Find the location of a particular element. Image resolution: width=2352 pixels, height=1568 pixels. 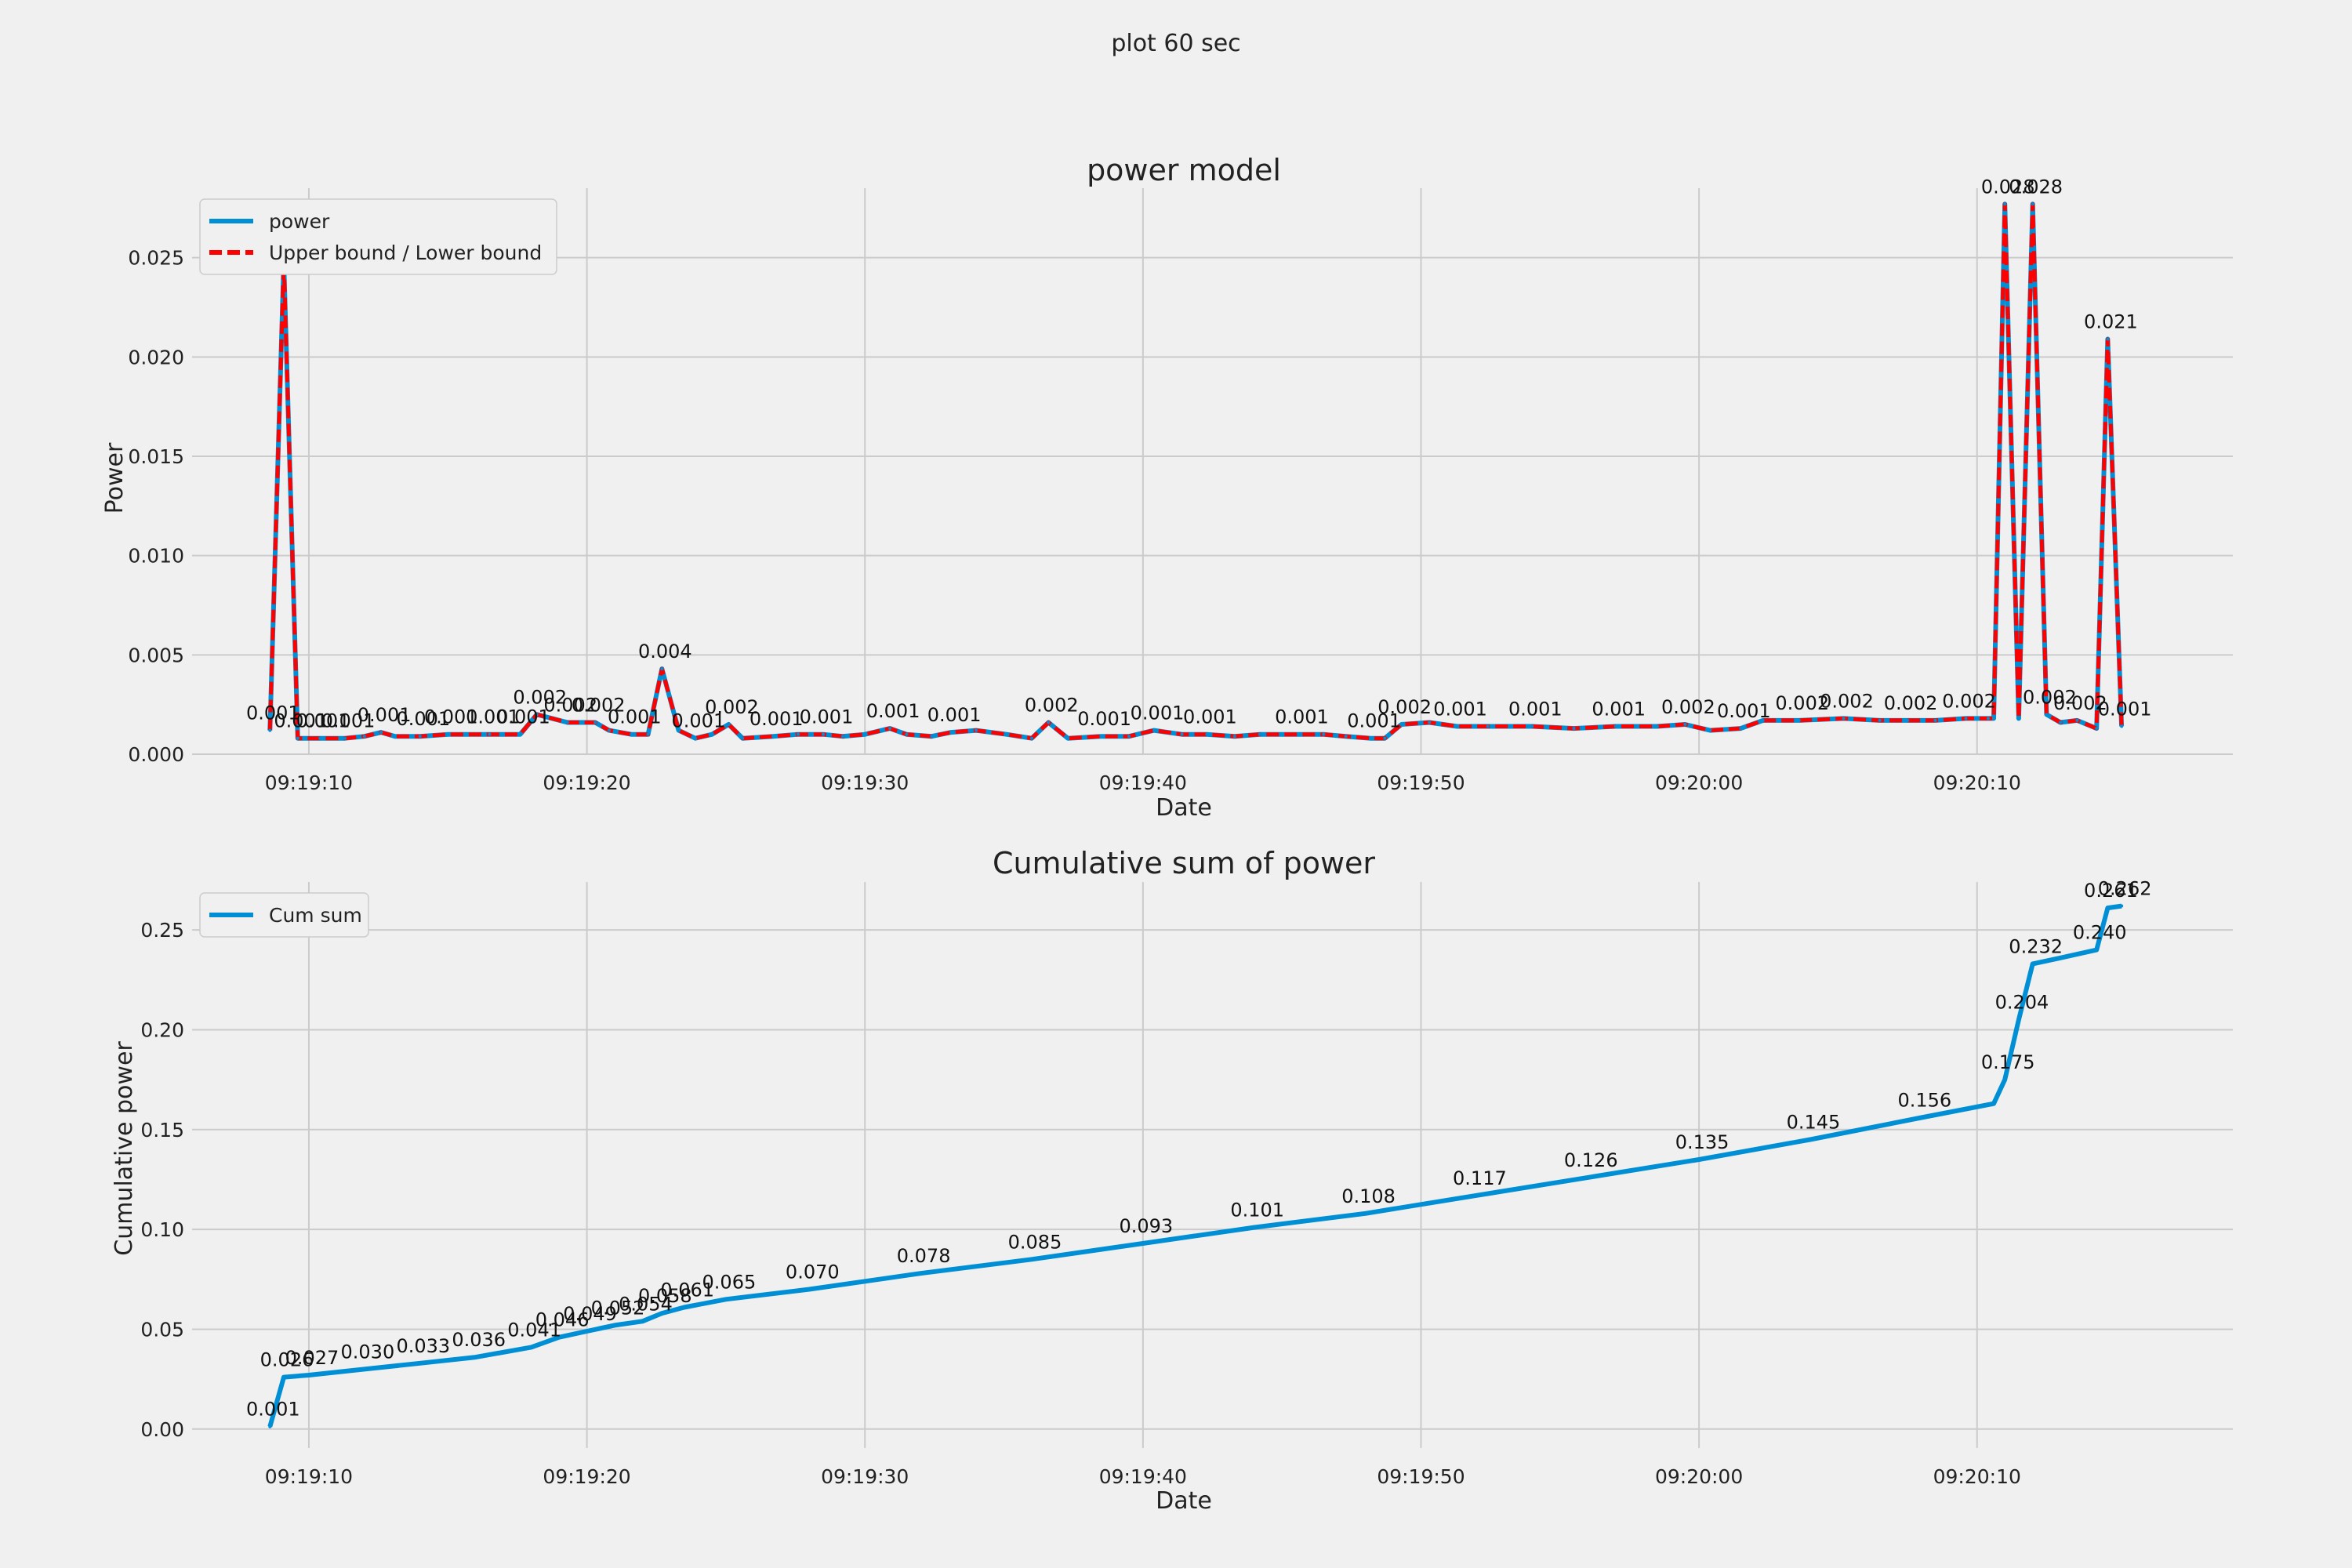

y-tick-label: 0.020 is located at coordinates (156, 357).